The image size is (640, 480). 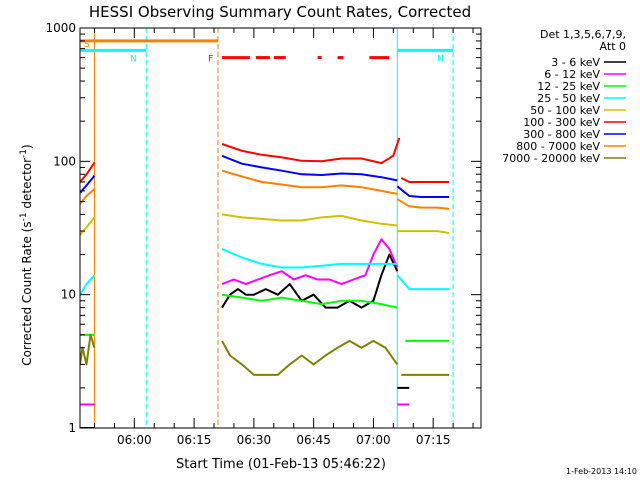 What do you see at coordinates (27, 185) in the screenshot?
I see `y-axis-label-mid: detector` at bounding box center [27, 185].